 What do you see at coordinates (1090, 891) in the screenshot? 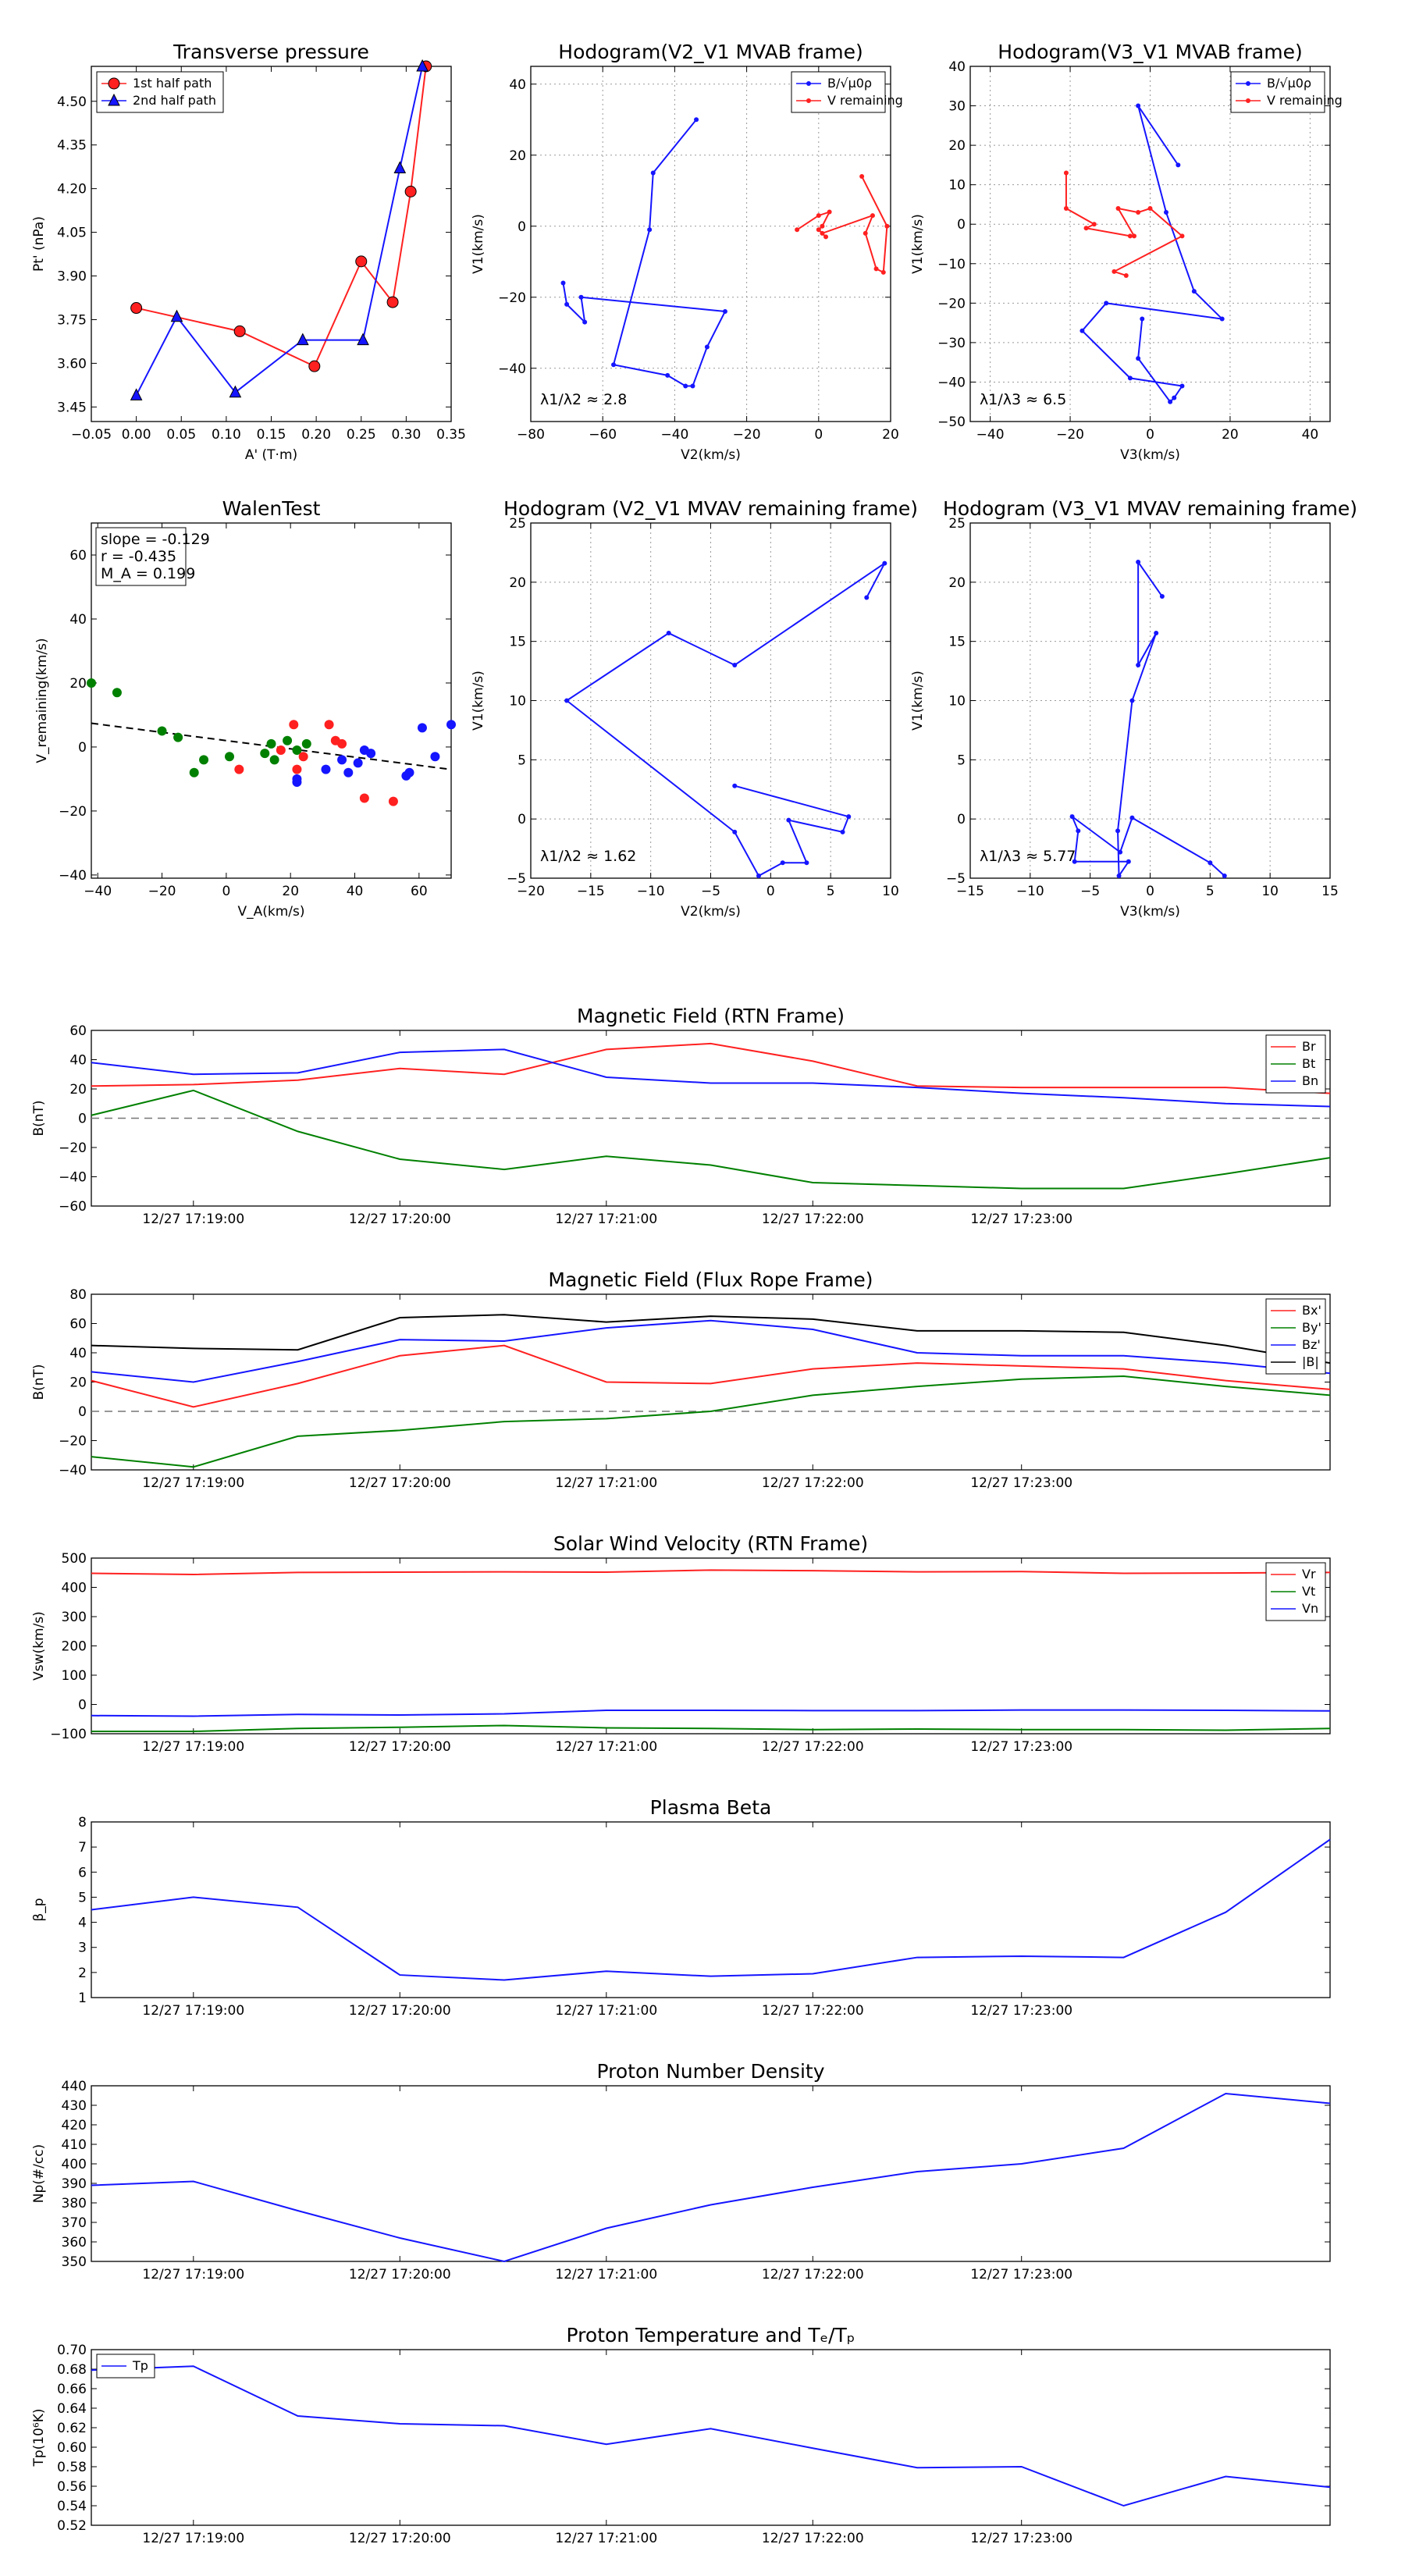
I see `x-tick-label: −5` at bounding box center [1090, 891].